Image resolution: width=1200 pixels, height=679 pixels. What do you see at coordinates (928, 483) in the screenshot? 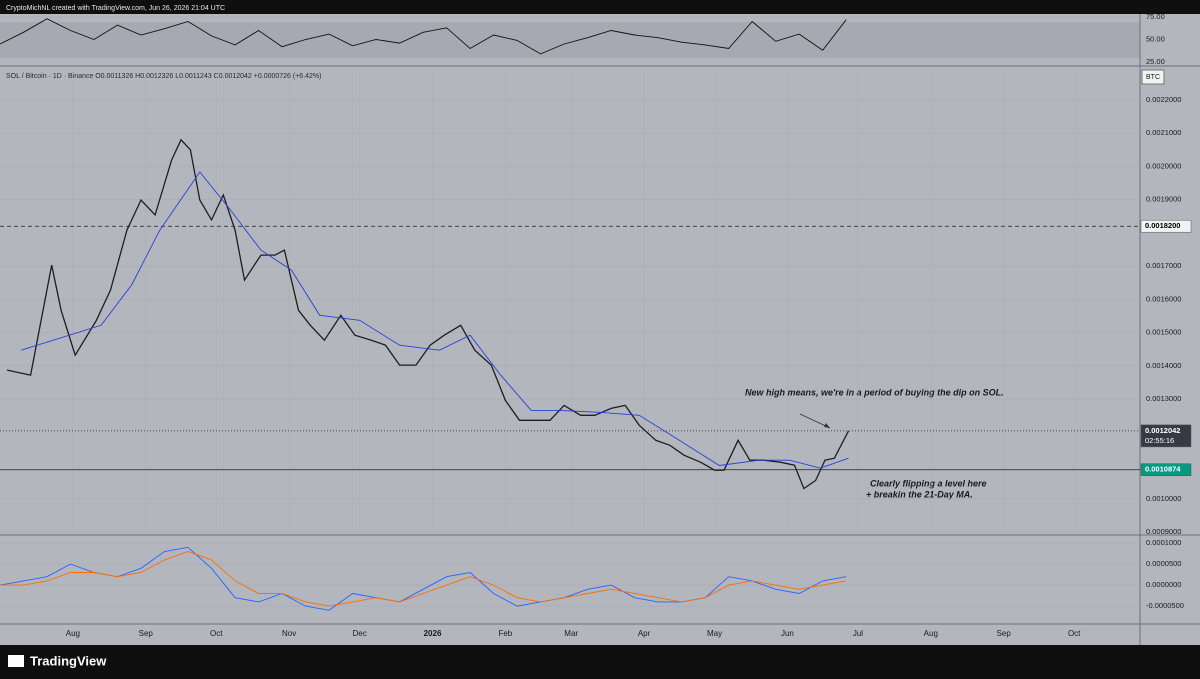
I see `annotation: Clearly flipping a level here` at bounding box center [928, 483].